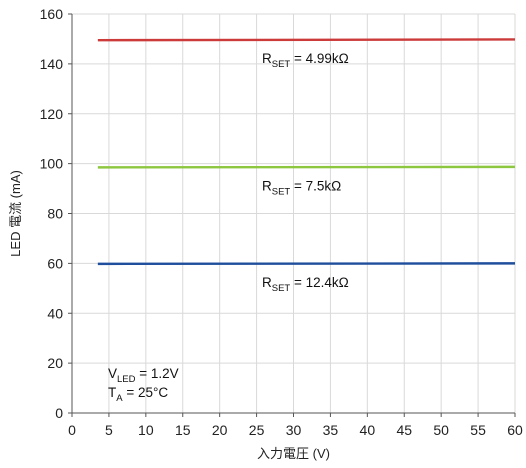 Image resolution: width=526 pixels, height=468 pixels. I want to click on x-tick-label: 30, so click(294, 430).